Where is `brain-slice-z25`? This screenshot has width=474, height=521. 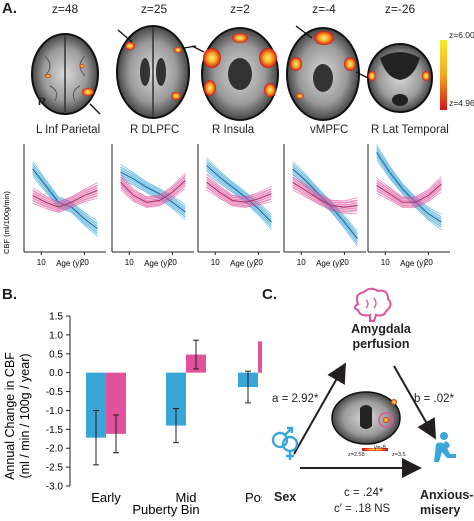 brain-slice-z25 is located at coordinates (156, 72).